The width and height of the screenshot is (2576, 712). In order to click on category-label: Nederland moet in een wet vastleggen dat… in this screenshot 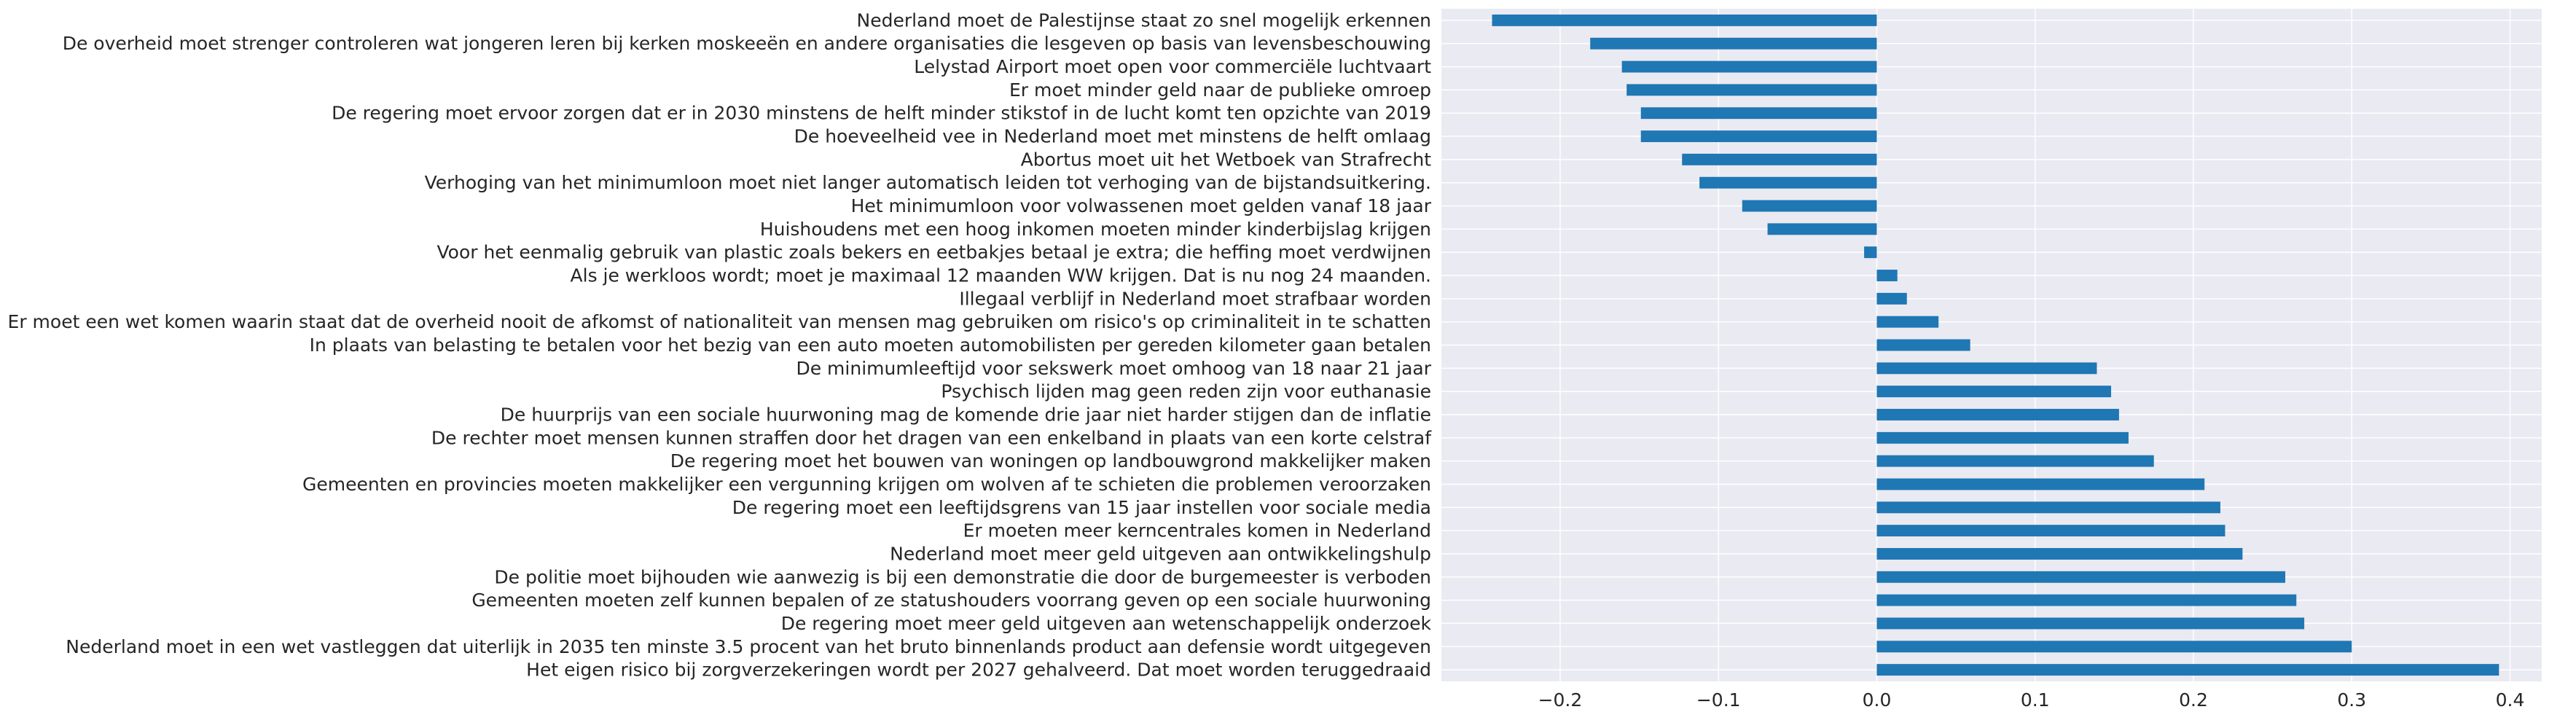, I will do `click(748, 646)`.